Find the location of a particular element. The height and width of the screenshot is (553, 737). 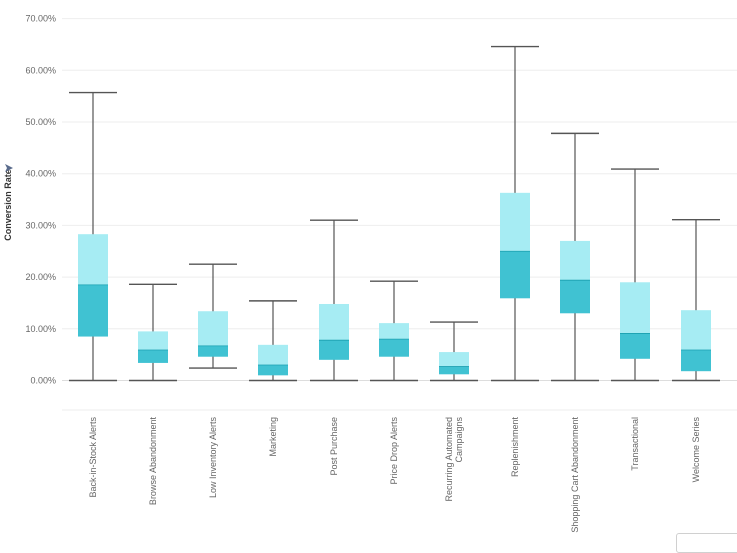

category-label: Marketing is located at coordinates (273, 437).